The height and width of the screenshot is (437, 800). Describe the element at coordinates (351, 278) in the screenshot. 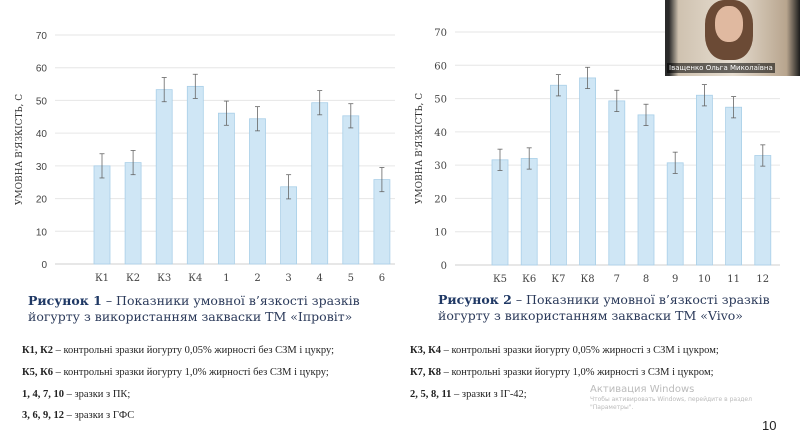

I see `x-tick-label: 5` at that location.